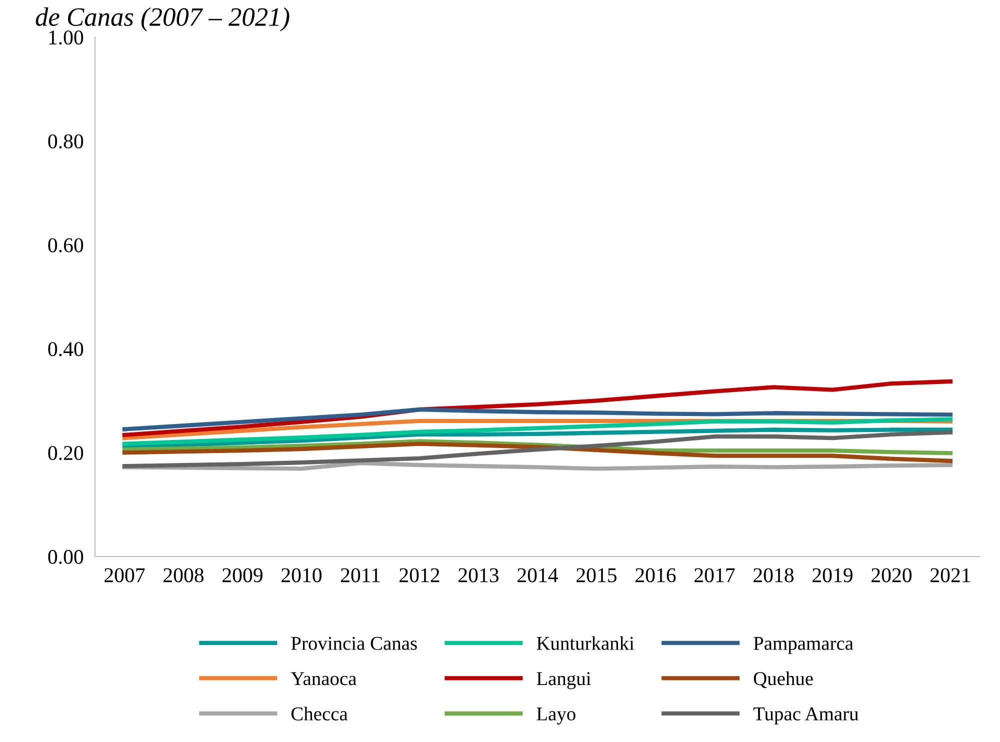 The image size is (1000, 742). Describe the element at coordinates (805, 715) in the screenshot. I see `legend-label: Tupac Amaru` at that location.